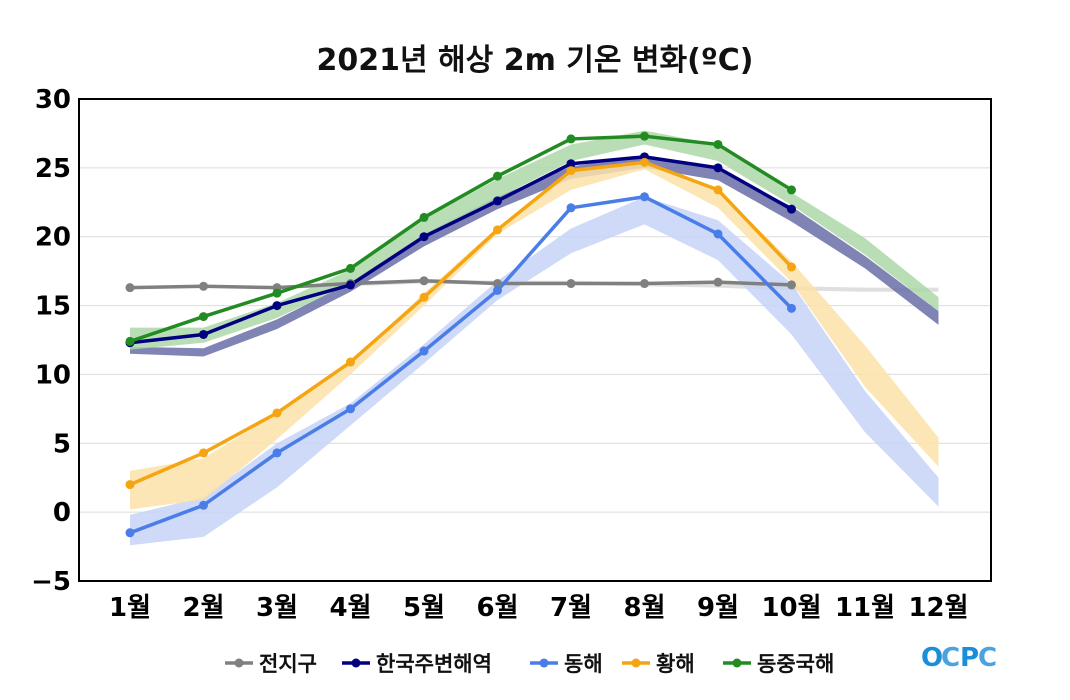 Image resolution: width=1070 pixels, height=700 pixels. Describe the element at coordinates (53, 307) in the screenshot. I see `y-tick-label: 15` at that location.